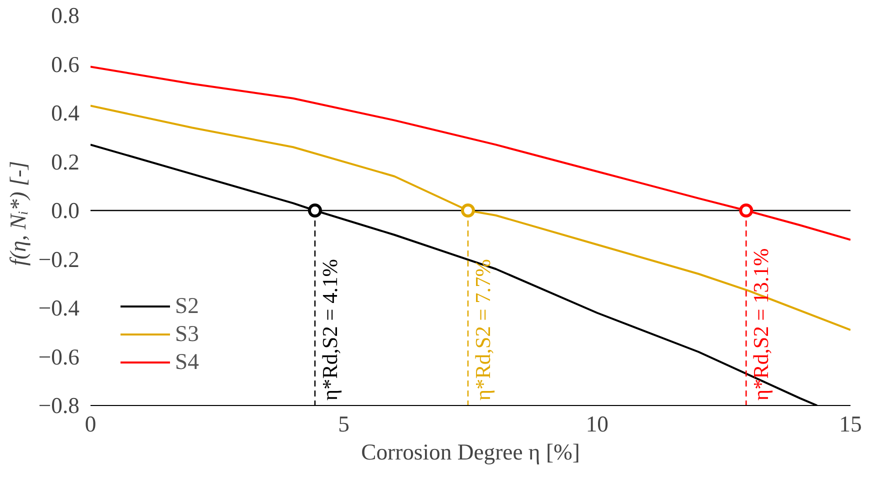 The width and height of the screenshot is (875, 479). What do you see at coordinates (65, 64) in the screenshot?
I see `y-tick-label: 0.6` at bounding box center [65, 64].